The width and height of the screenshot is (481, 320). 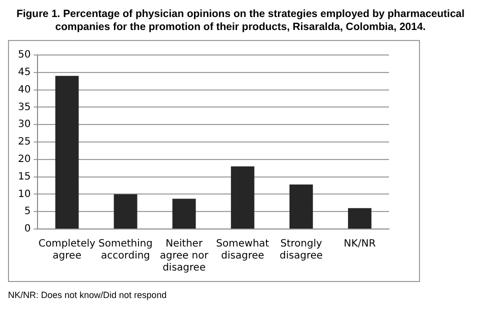 I want to click on y-tick-label: 45, so click(x=24, y=72).